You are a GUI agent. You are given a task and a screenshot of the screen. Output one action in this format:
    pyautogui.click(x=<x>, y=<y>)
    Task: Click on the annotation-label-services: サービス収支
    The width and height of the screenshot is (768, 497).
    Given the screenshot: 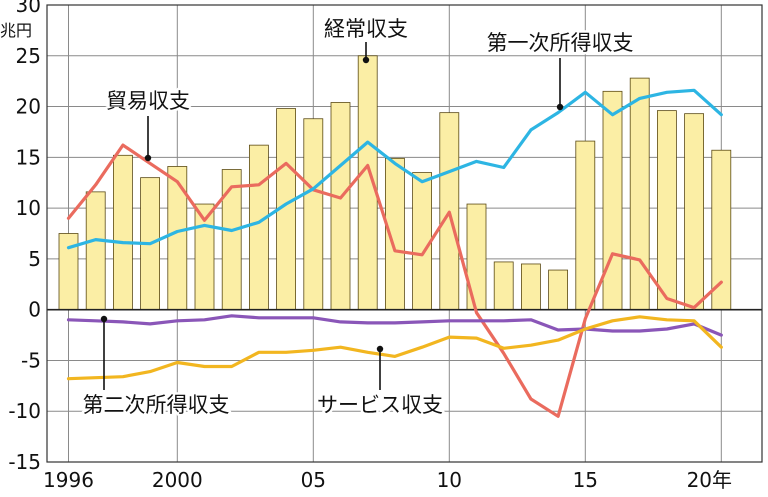 What is the action you would take?
    pyautogui.click(x=380, y=405)
    